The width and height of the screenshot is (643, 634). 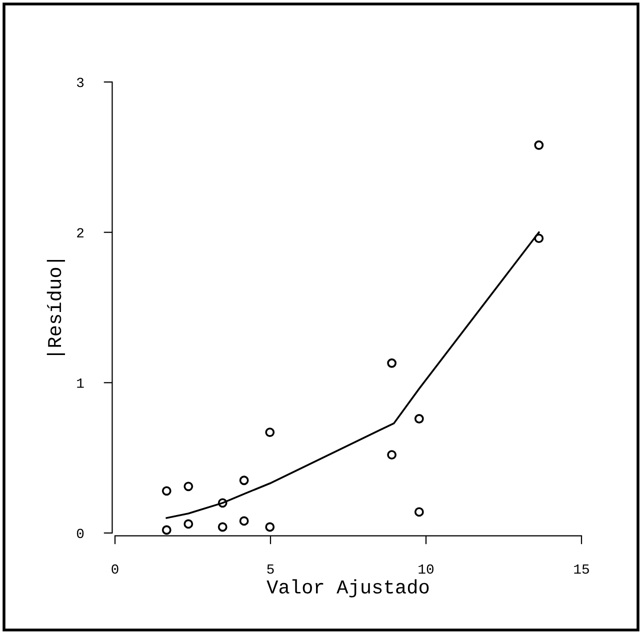 What do you see at coordinates (581, 569) in the screenshot?
I see `x-tick-label: 15` at bounding box center [581, 569].